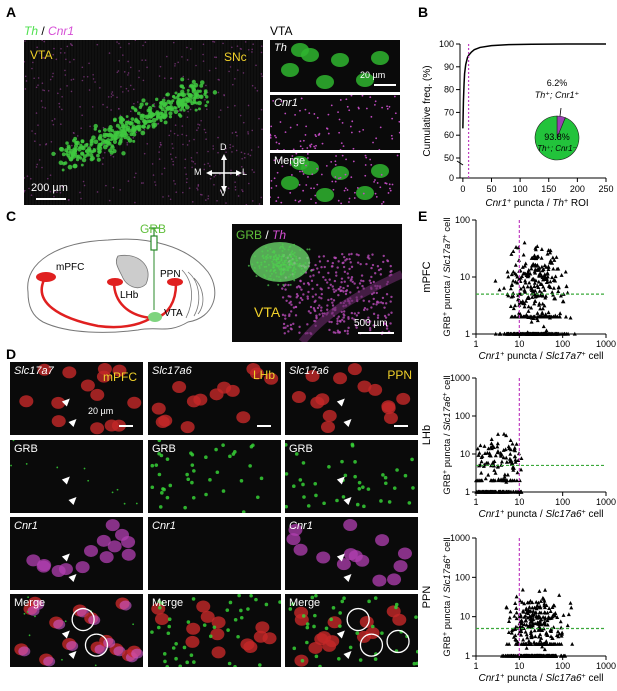 This screenshot has width=617, height=691. I want to click on x-tick-label: 150, so click(548, 189).